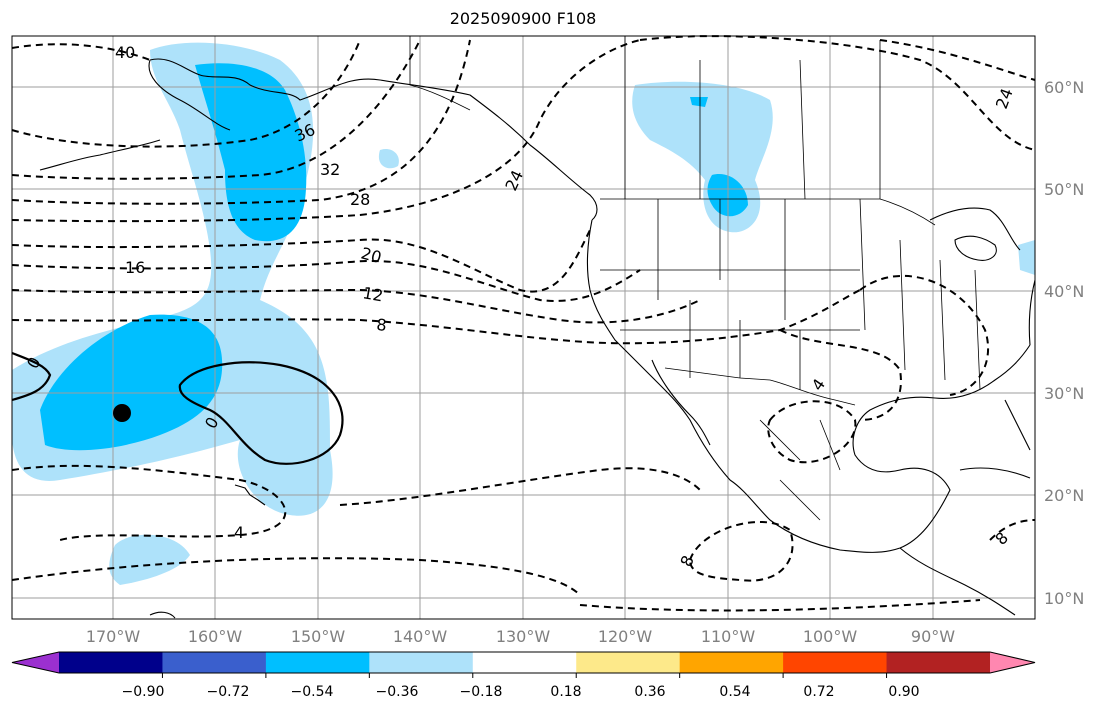 The image size is (1105, 712). I want to click on contour-bottom, so click(780, 605).